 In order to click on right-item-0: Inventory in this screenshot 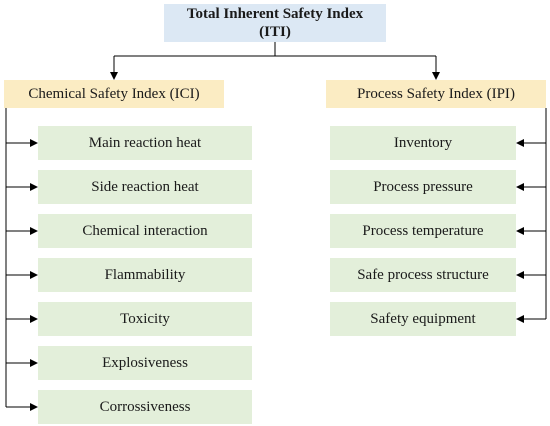, I will do `click(423, 143)`.